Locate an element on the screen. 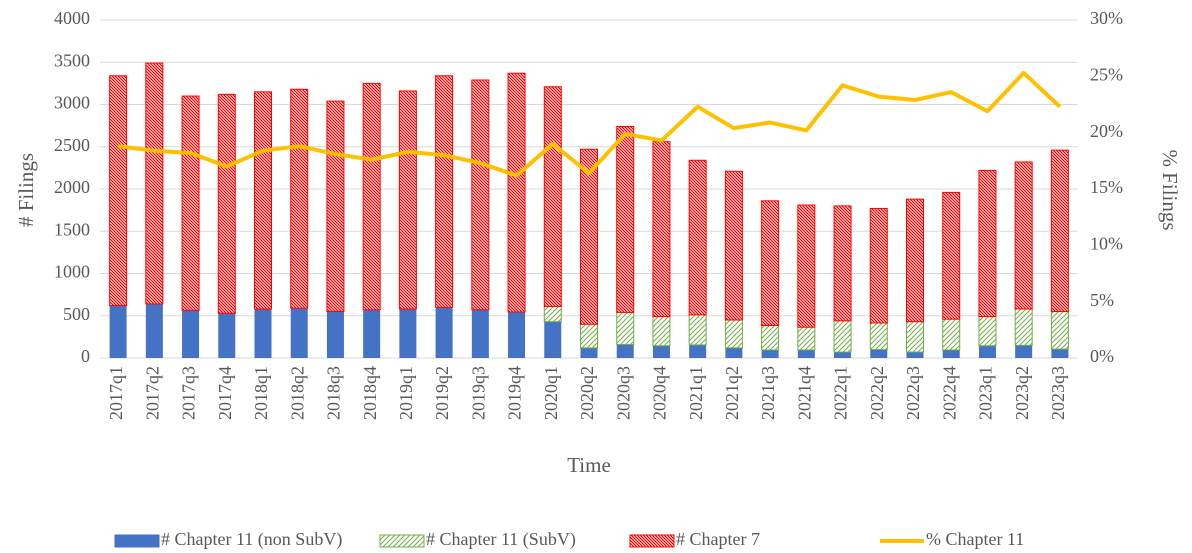 The width and height of the screenshot is (1192, 553). legend-label: # Chapter 11 (non SubV) is located at coordinates (251, 539).